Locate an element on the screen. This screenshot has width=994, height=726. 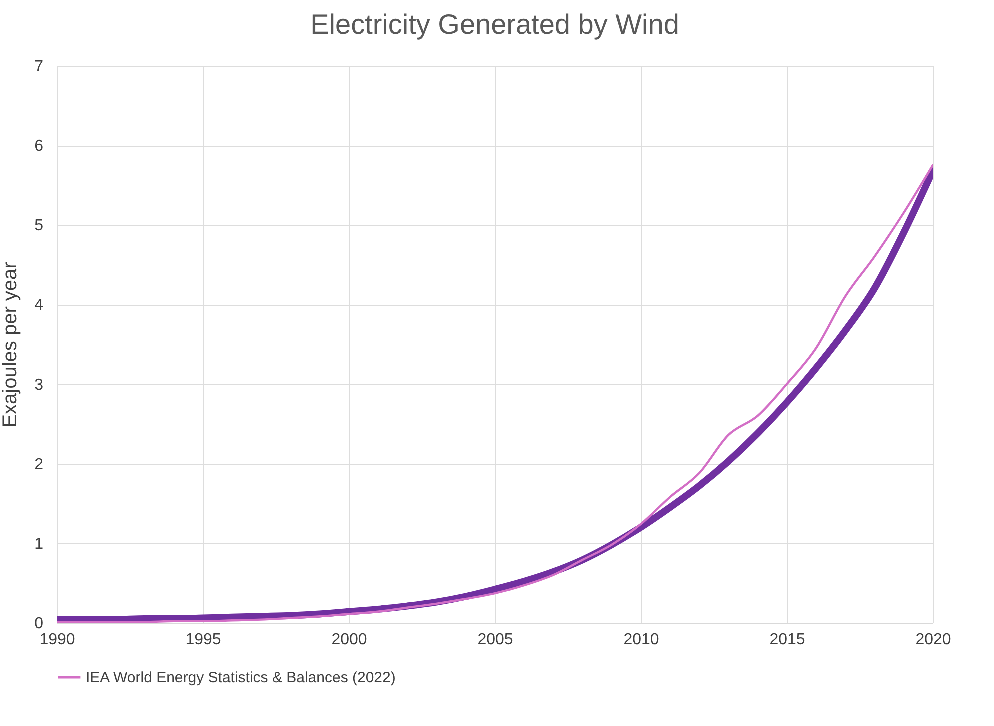
chart-title: Electricity Generated by Wind is located at coordinates (495, 24).